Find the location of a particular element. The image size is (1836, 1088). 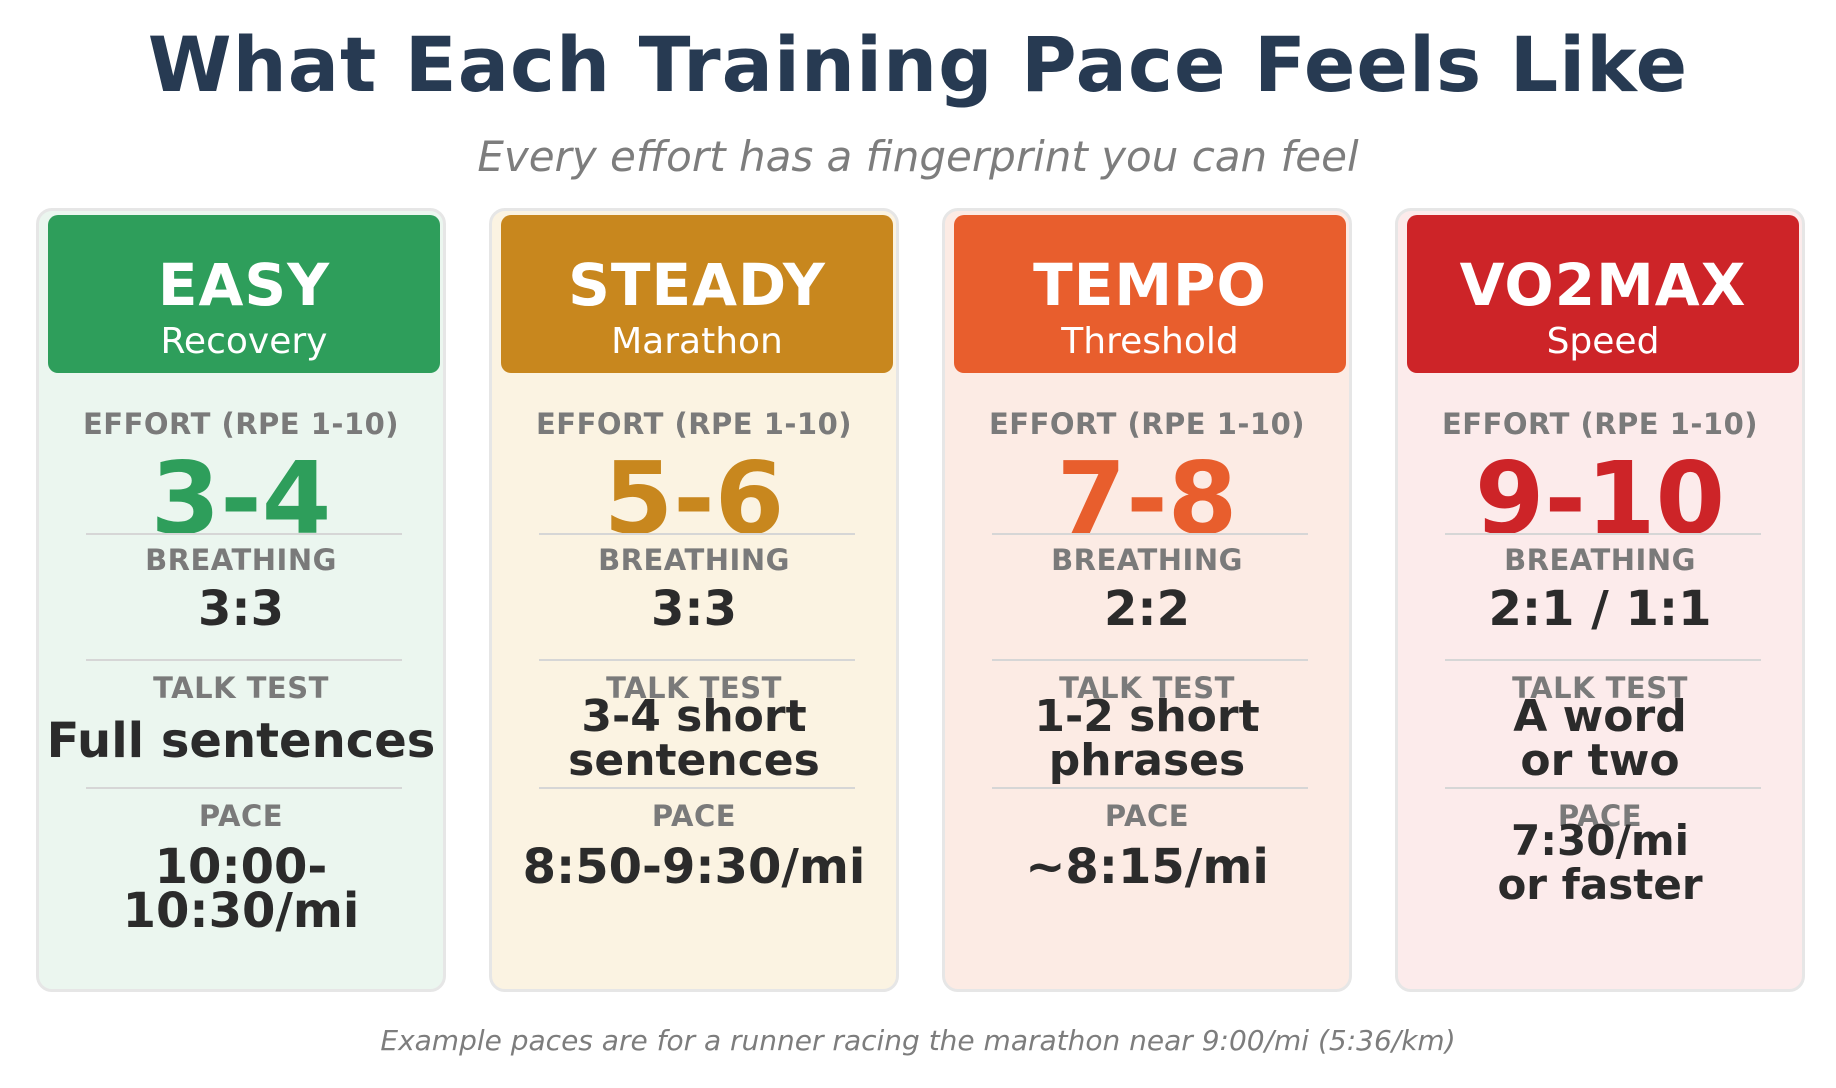

card-header: TEMPO Threshold is located at coordinates (1150, 294).